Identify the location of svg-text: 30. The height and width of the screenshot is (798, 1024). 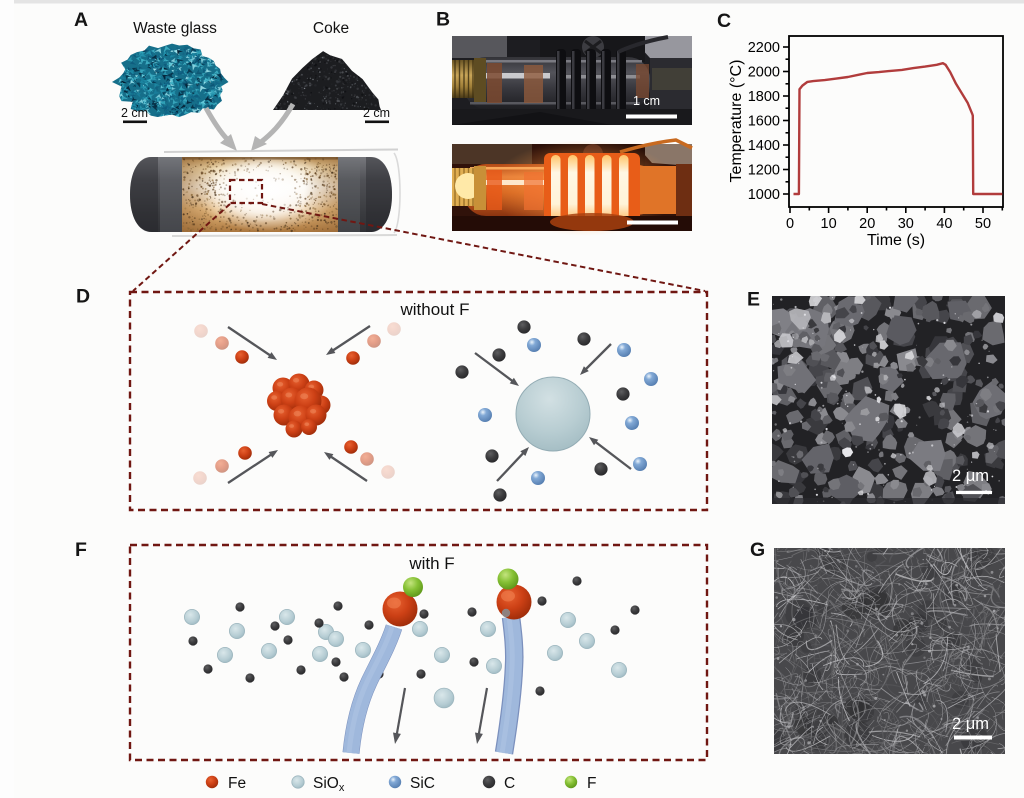
(906, 224).